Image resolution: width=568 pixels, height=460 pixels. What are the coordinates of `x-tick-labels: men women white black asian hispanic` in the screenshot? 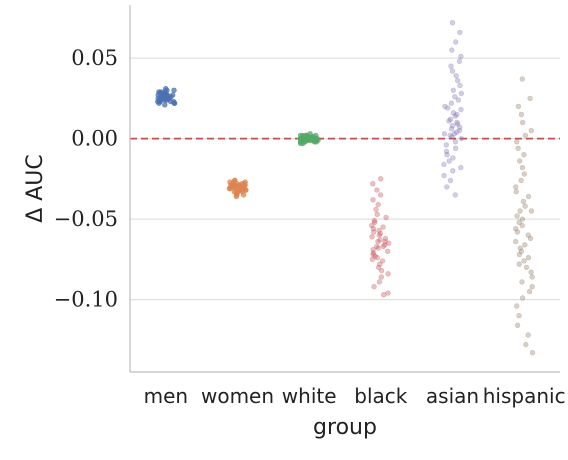 It's located at (355, 396).